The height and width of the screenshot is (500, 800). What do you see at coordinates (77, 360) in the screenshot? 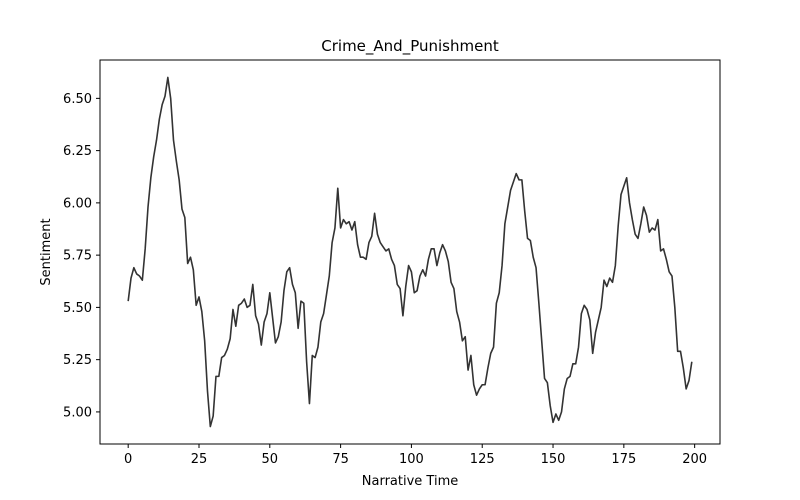
I see `y-tick-label: 5.25` at bounding box center [77, 360].